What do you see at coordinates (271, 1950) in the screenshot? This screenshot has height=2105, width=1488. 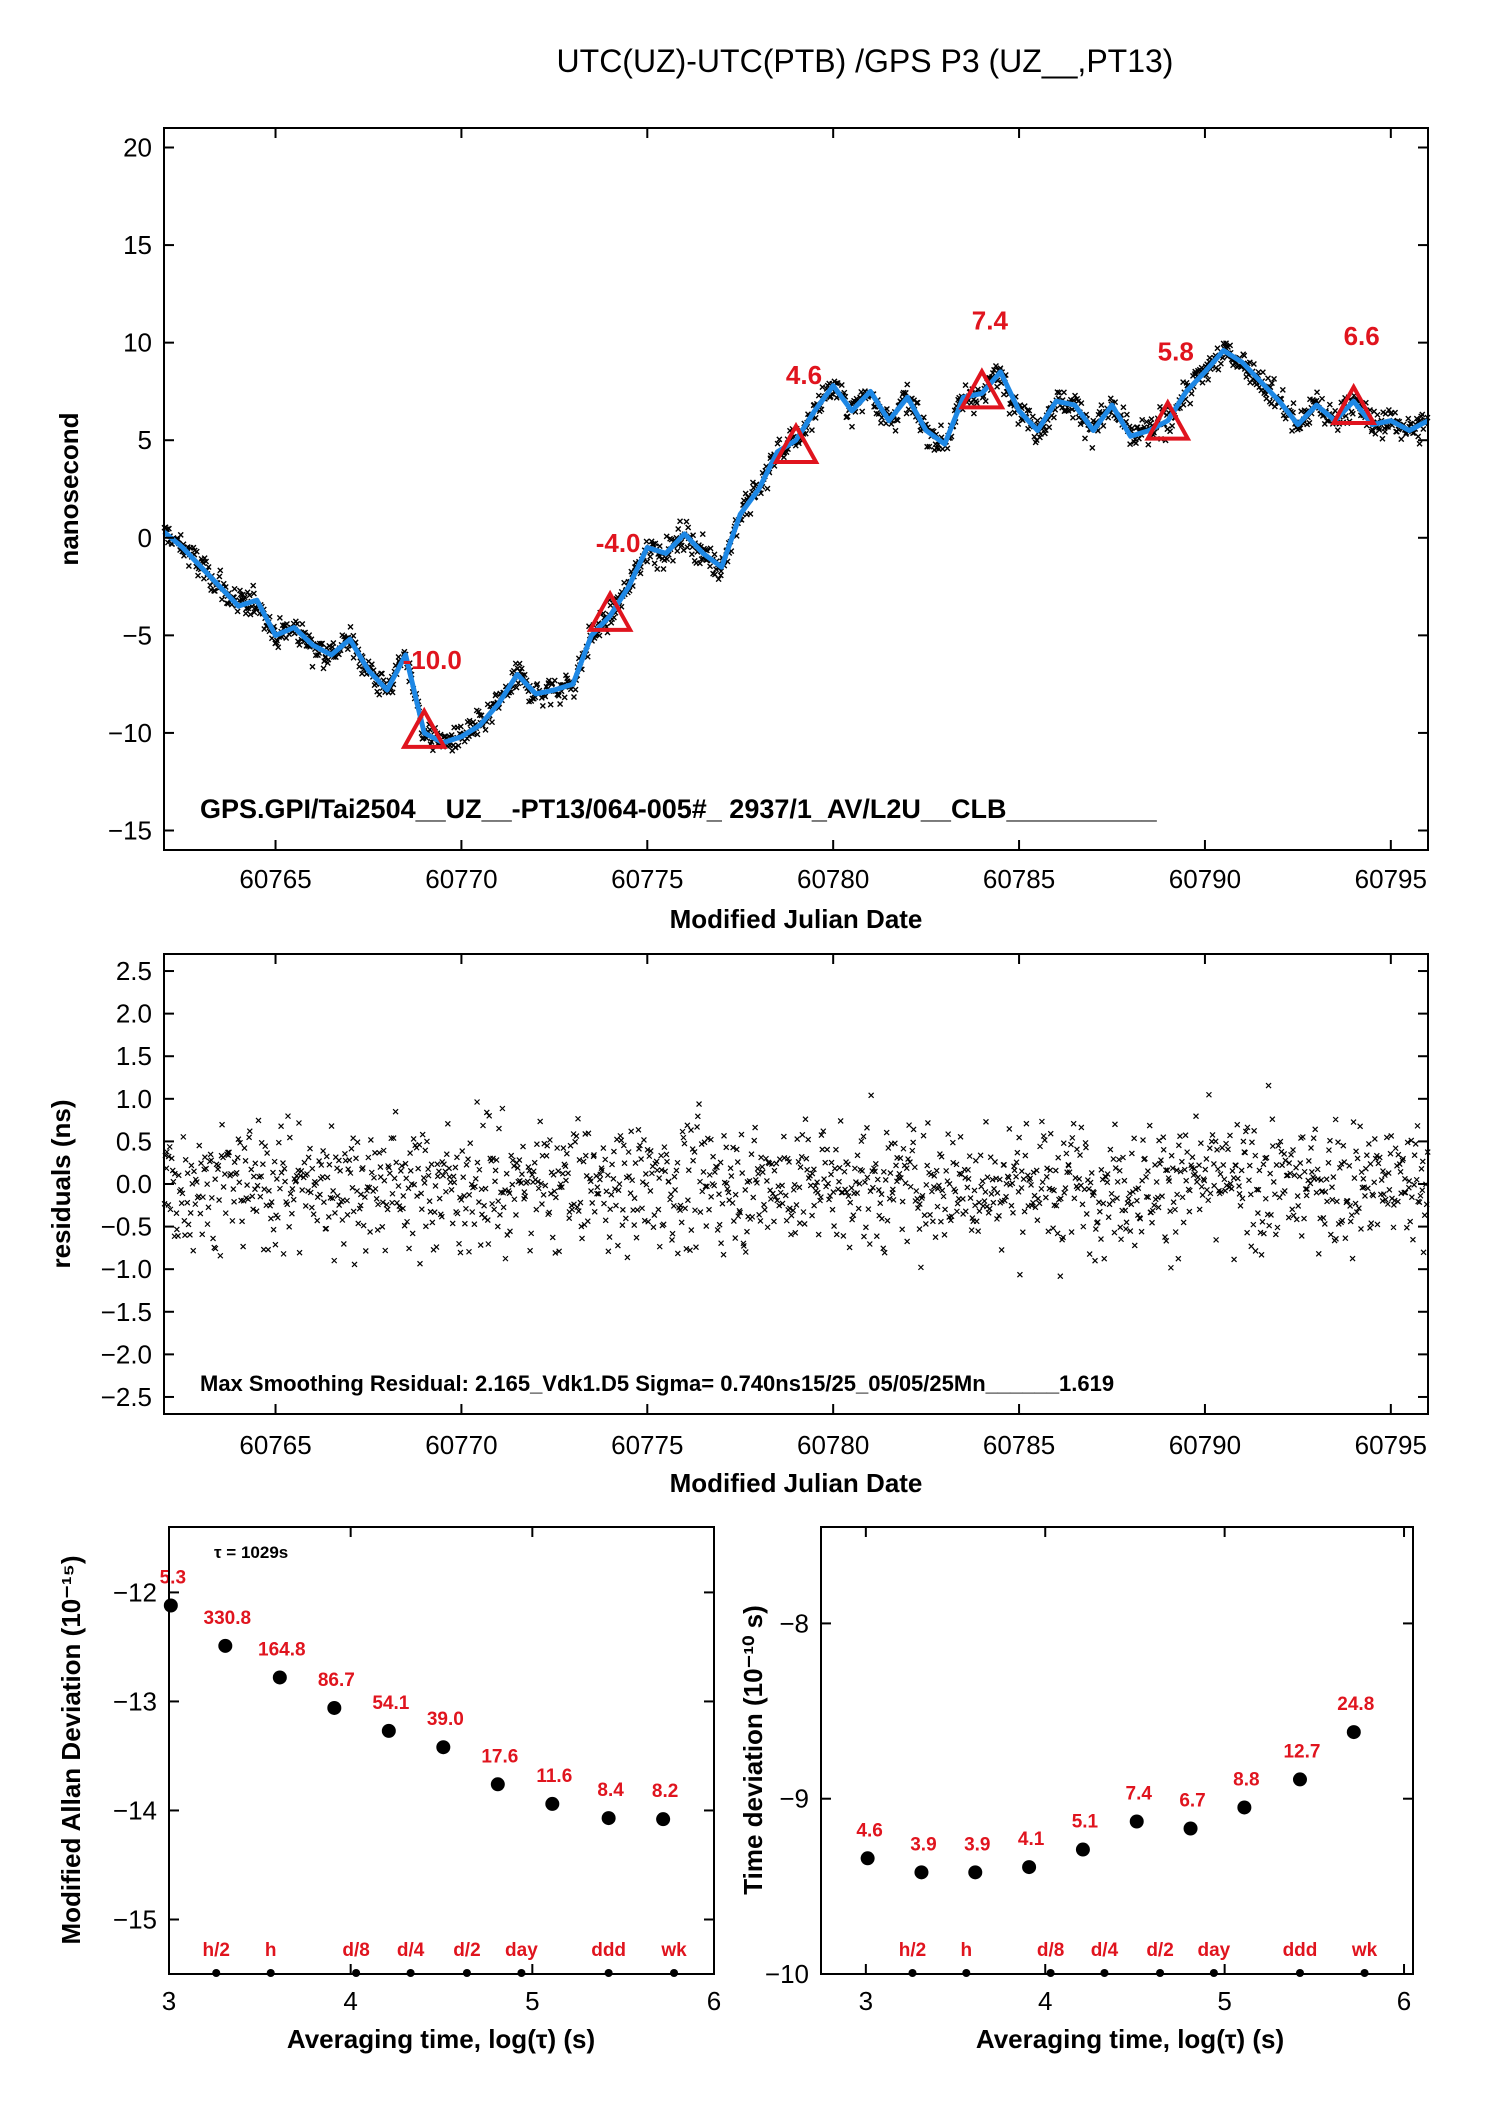 I see `reference-label: h` at bounding box center [271, 1950].